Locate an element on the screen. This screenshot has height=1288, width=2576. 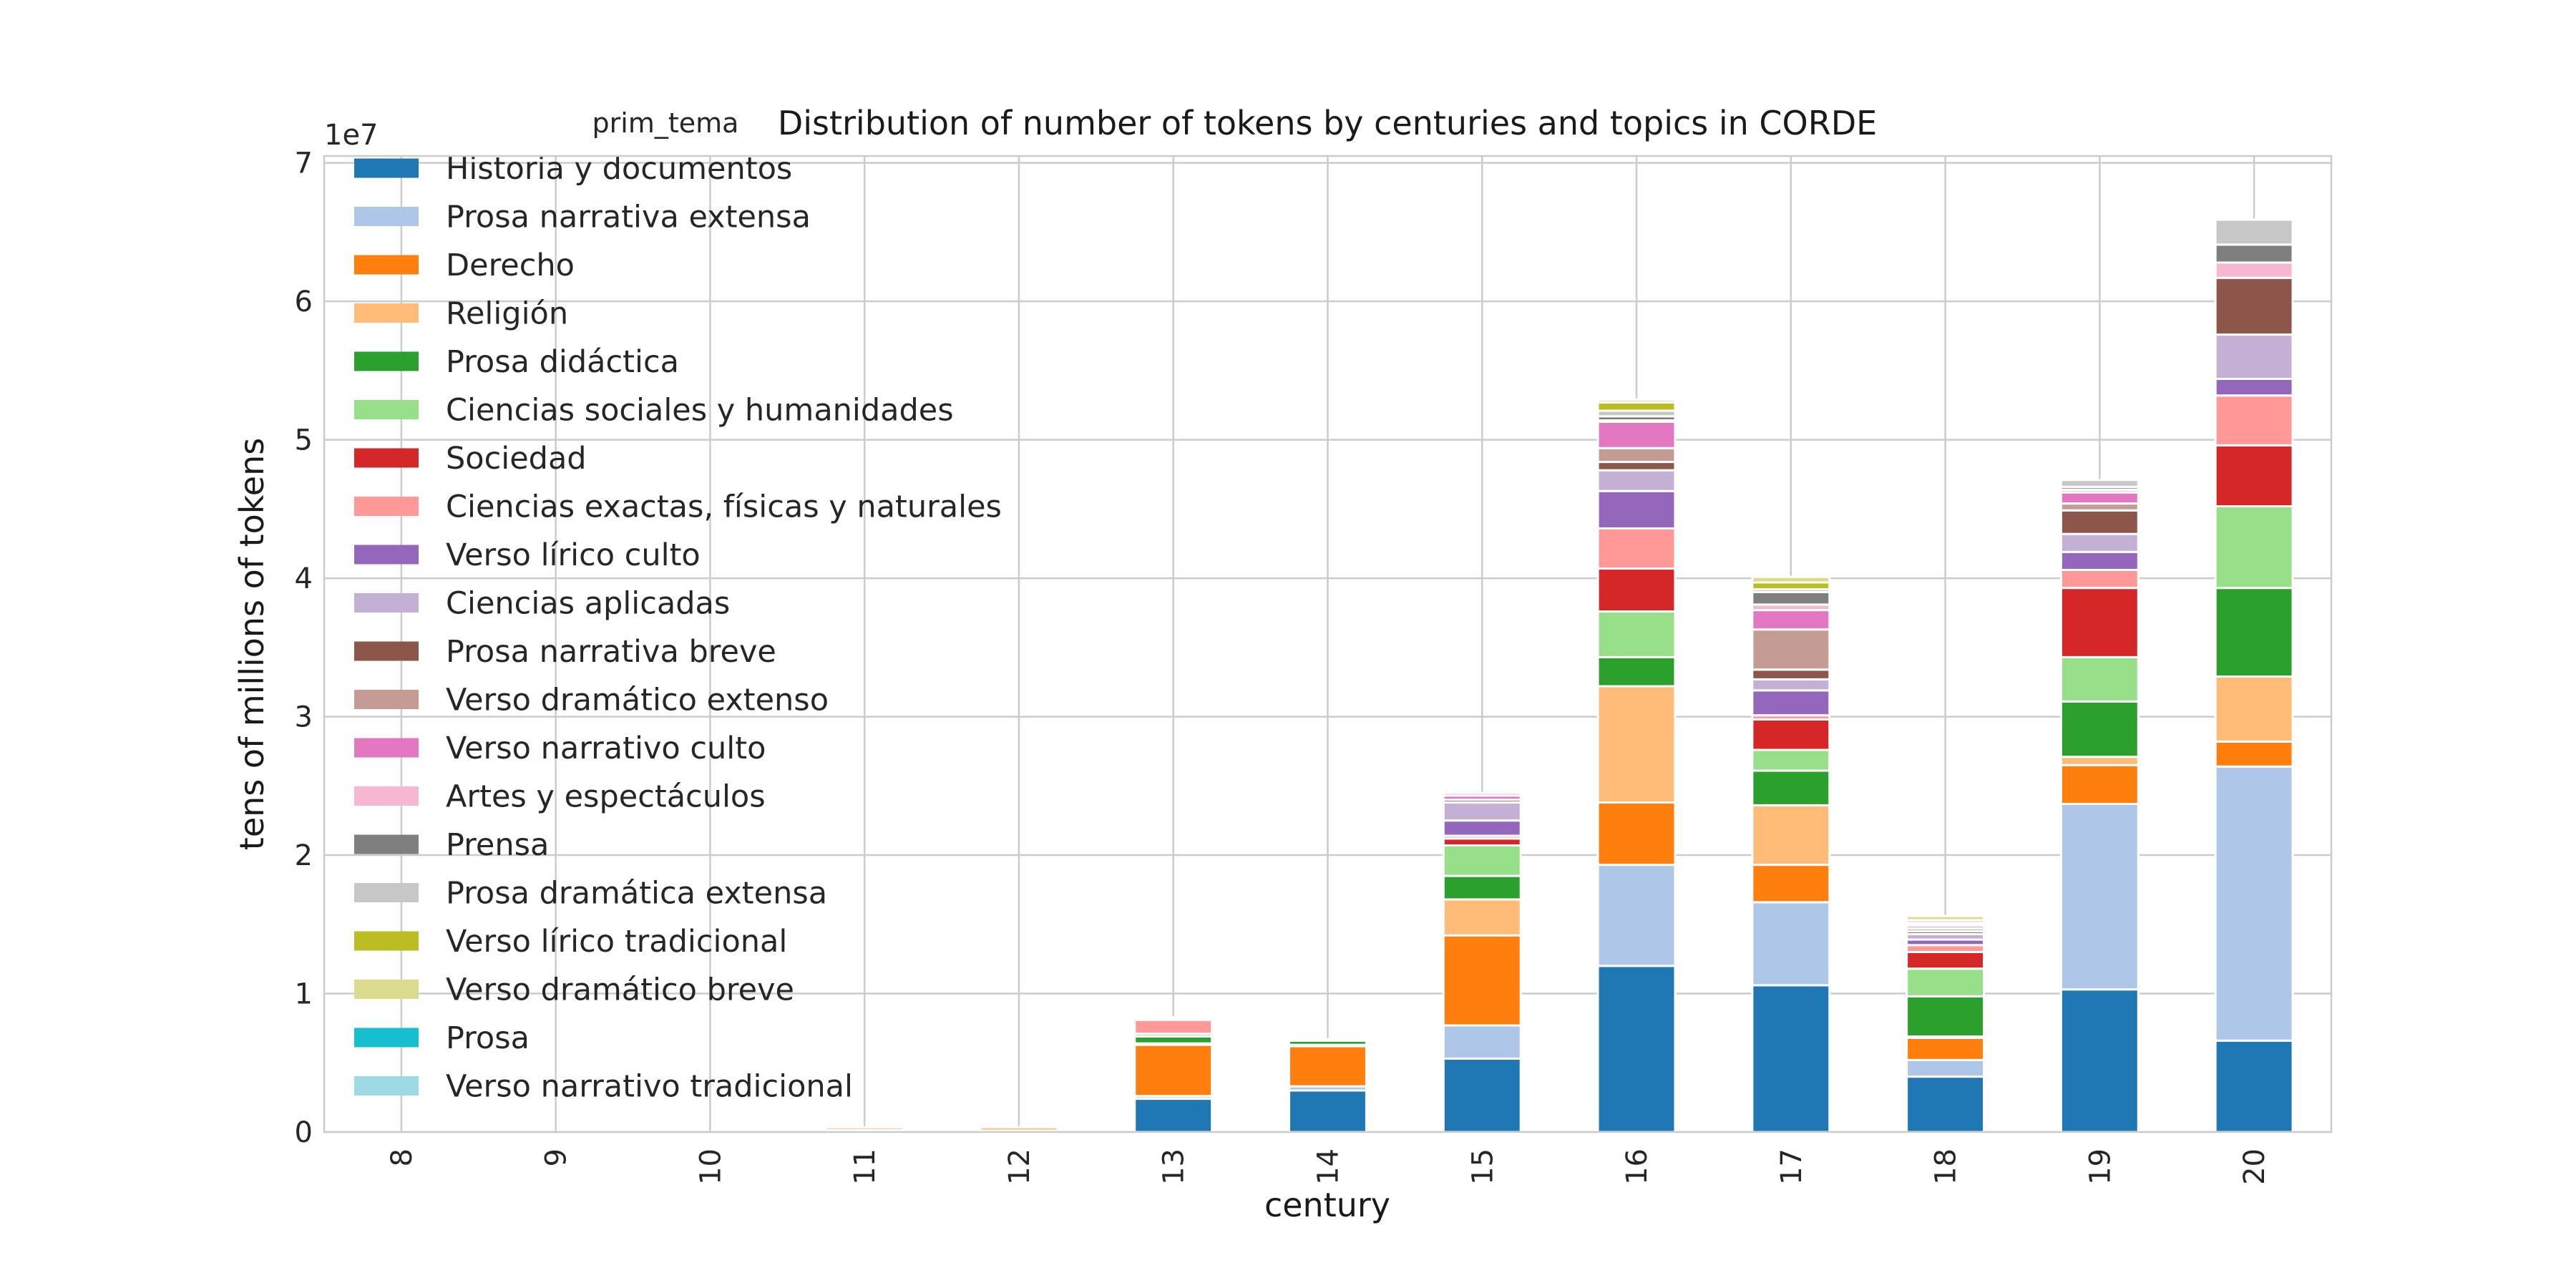
x-tick-label: 10 is located at coordinates (710, 1166).